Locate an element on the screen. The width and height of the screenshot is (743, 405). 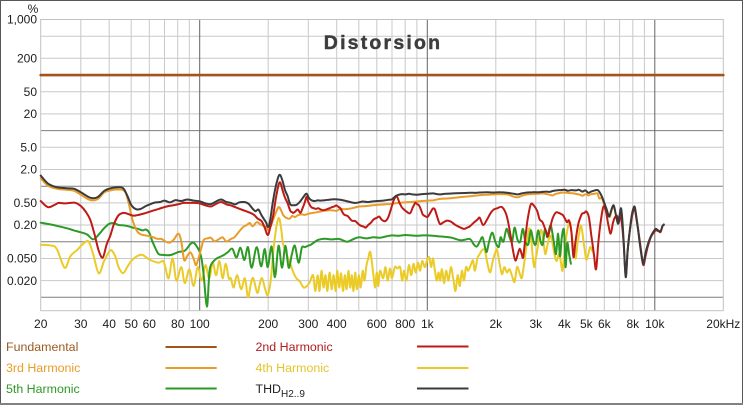
svg-text: 0.050 is located at coordinates (22, 259).